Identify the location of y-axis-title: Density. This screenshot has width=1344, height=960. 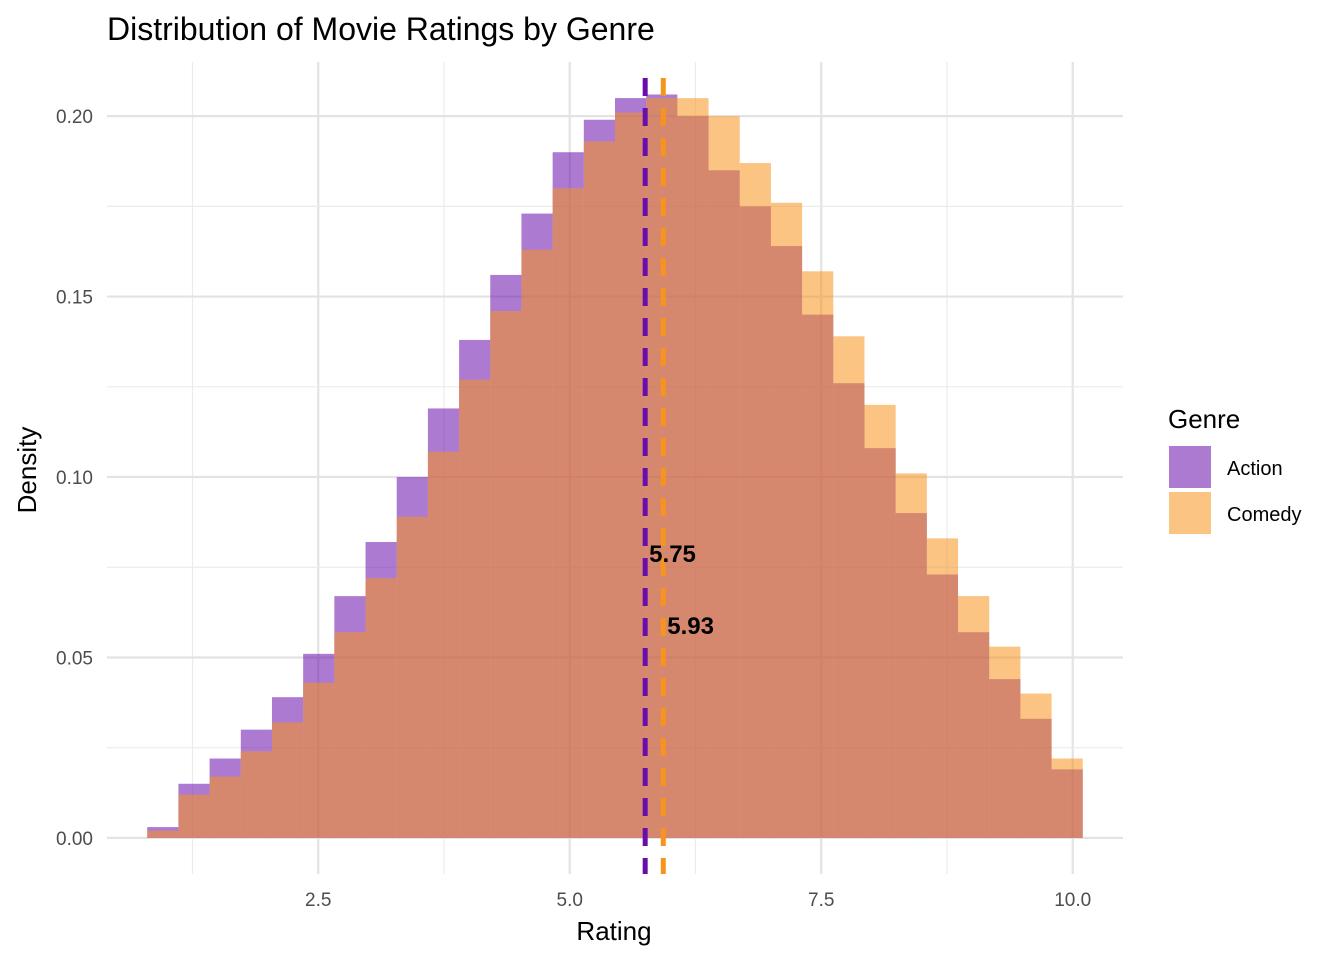
(27, 470).